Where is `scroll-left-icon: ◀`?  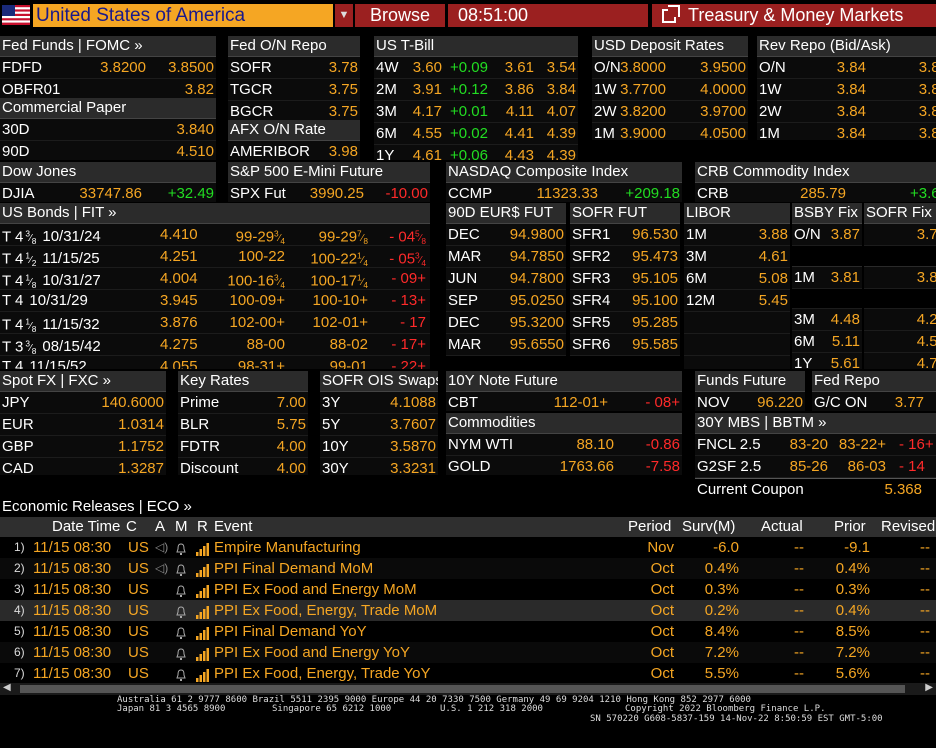 scroll-left-icon: ◀ is located at coordinates (7, 687).